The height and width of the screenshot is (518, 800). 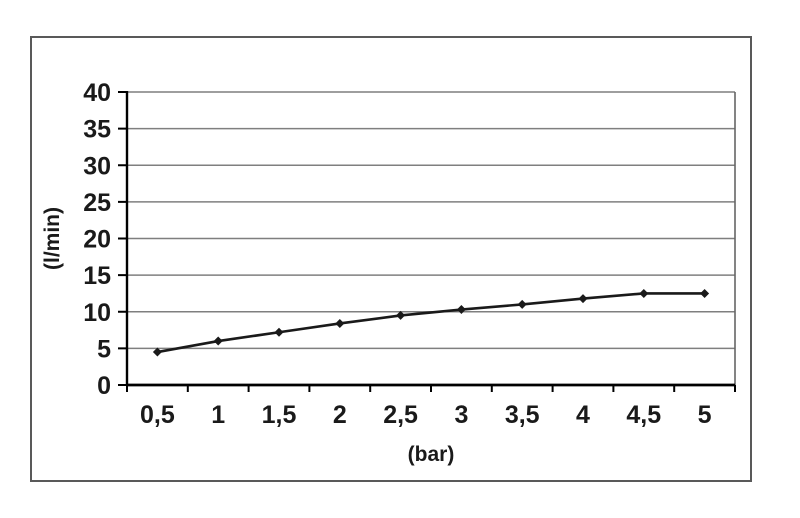 What do you see at coordinates (157, 415) in the screenshot?
I see `x-tick-label: 0,5` at bounding box center [157, 415].